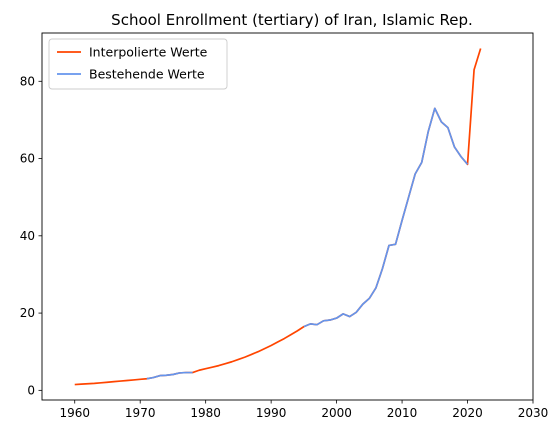  What do you see at coordinates (533, 413) in the screenshot?
I see `x-tick-label: 2030` at bounding box center [533, 413].